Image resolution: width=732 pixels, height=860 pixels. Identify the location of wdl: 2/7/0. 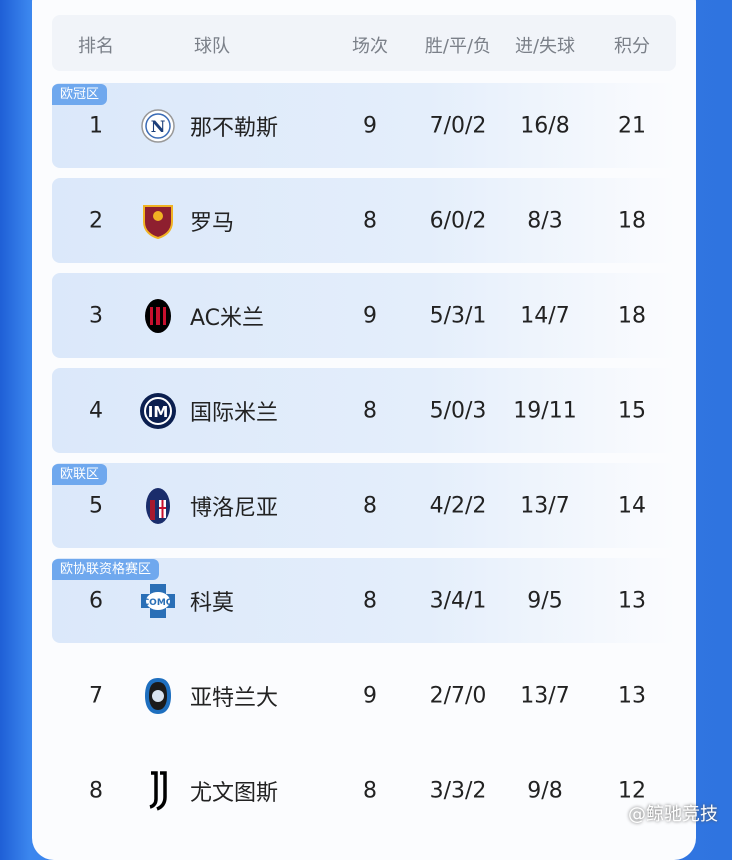
(458, 695).